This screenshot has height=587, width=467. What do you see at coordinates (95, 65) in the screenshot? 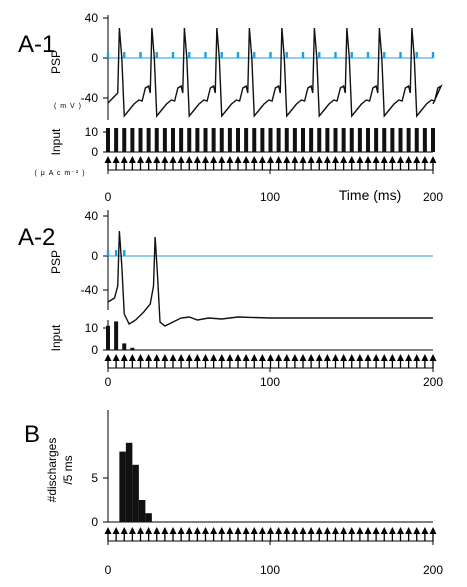
I see `a1-psp-axis: 40 0 -40` at bounding box center [95, 65].